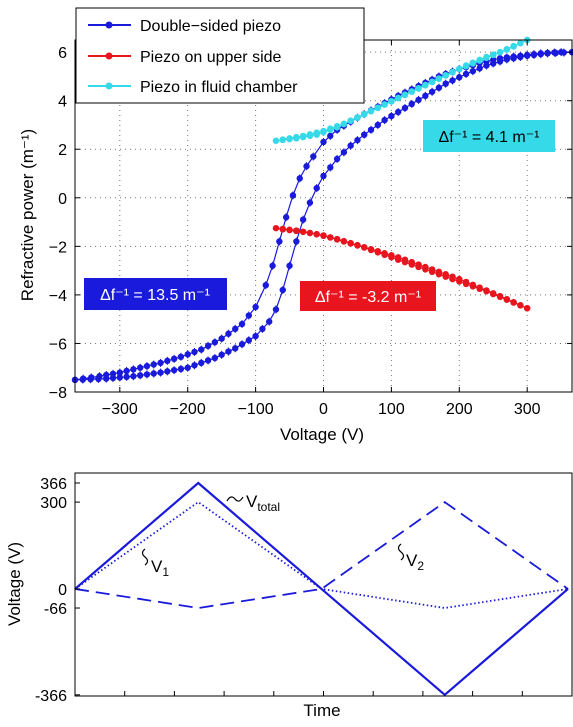  Describe the element at coordinates (57, 590) in the screenshot. I see `bottom-yticks: 366 300 0 -66 -366` at that location.